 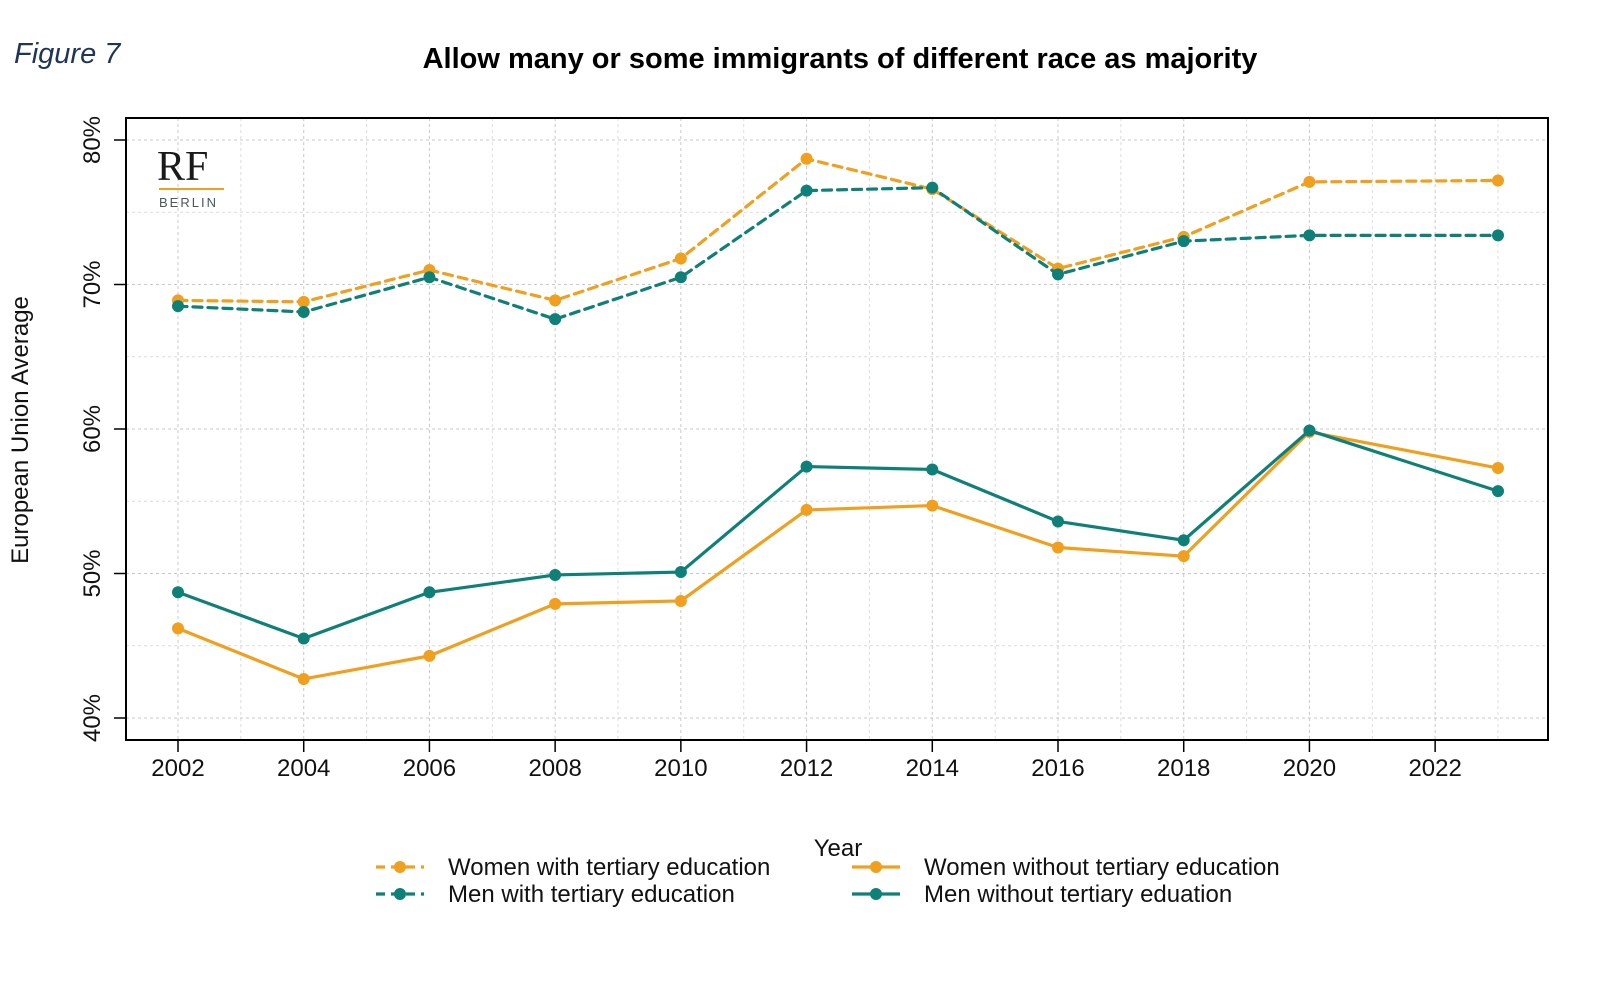 I want to click on y-axis: 40% 50% 60% 70% 80%, so click(x=102, y=429).